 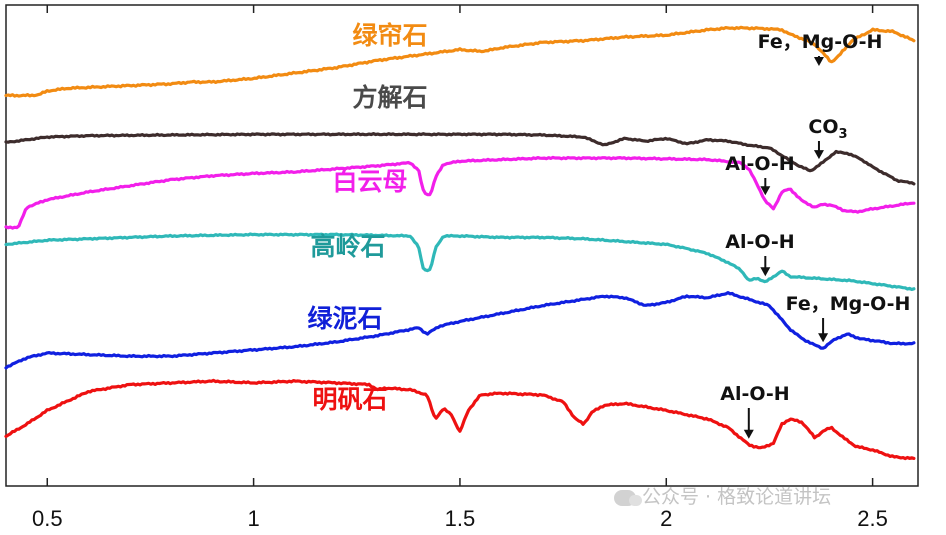 I want to click on x-tick-label: 1, so click(x=253, y=518).